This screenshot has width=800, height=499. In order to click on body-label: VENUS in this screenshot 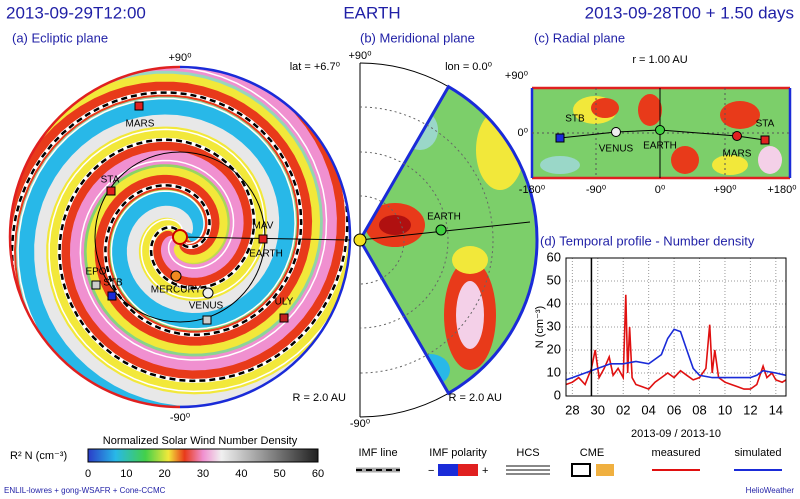, I will do `click(616, 149)`.